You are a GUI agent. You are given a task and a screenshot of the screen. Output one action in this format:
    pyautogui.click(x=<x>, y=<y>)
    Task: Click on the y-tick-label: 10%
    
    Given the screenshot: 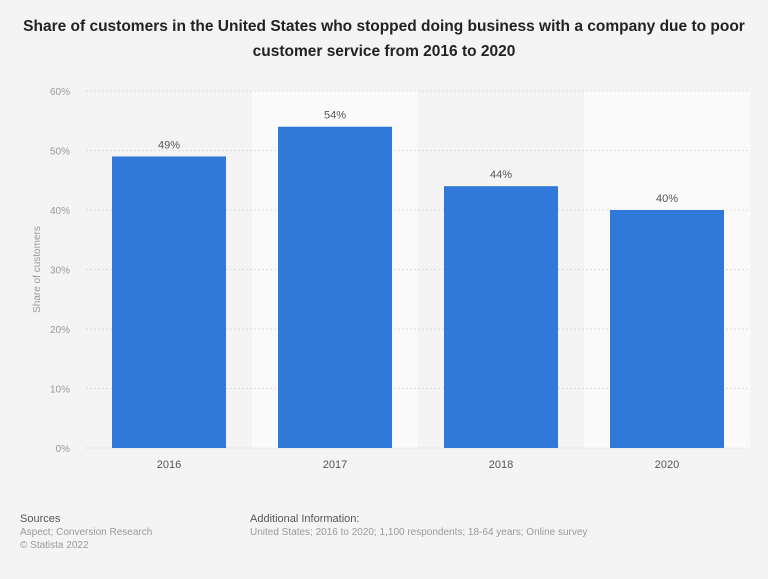 What is the action you would take?
    pyautogui.click(x=60, y=390)
    